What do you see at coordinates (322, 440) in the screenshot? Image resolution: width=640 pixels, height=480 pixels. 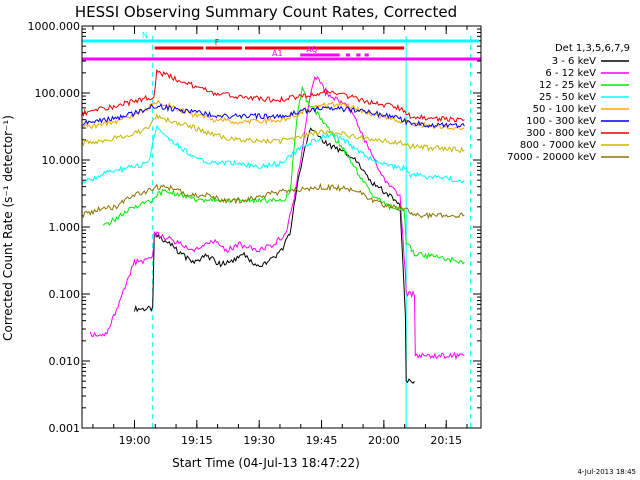 I see `x-tick-label: 19:45` at bounding box center [322, 440].